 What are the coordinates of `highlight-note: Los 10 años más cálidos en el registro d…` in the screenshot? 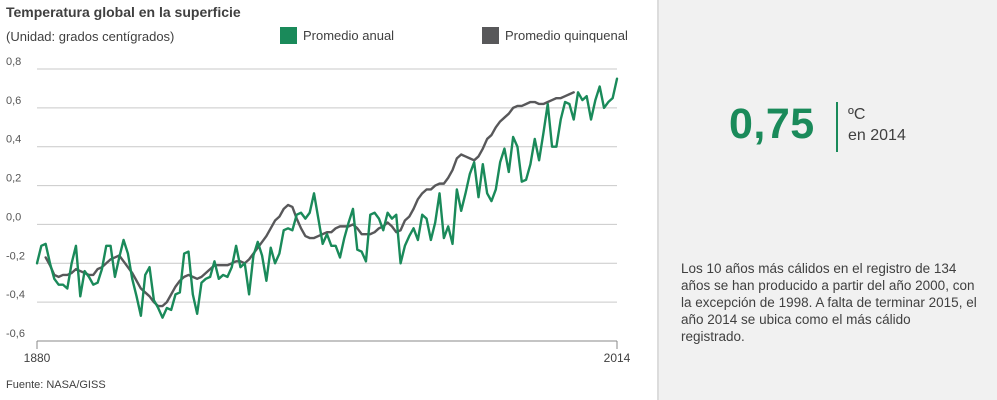 It's located at (829, 302).